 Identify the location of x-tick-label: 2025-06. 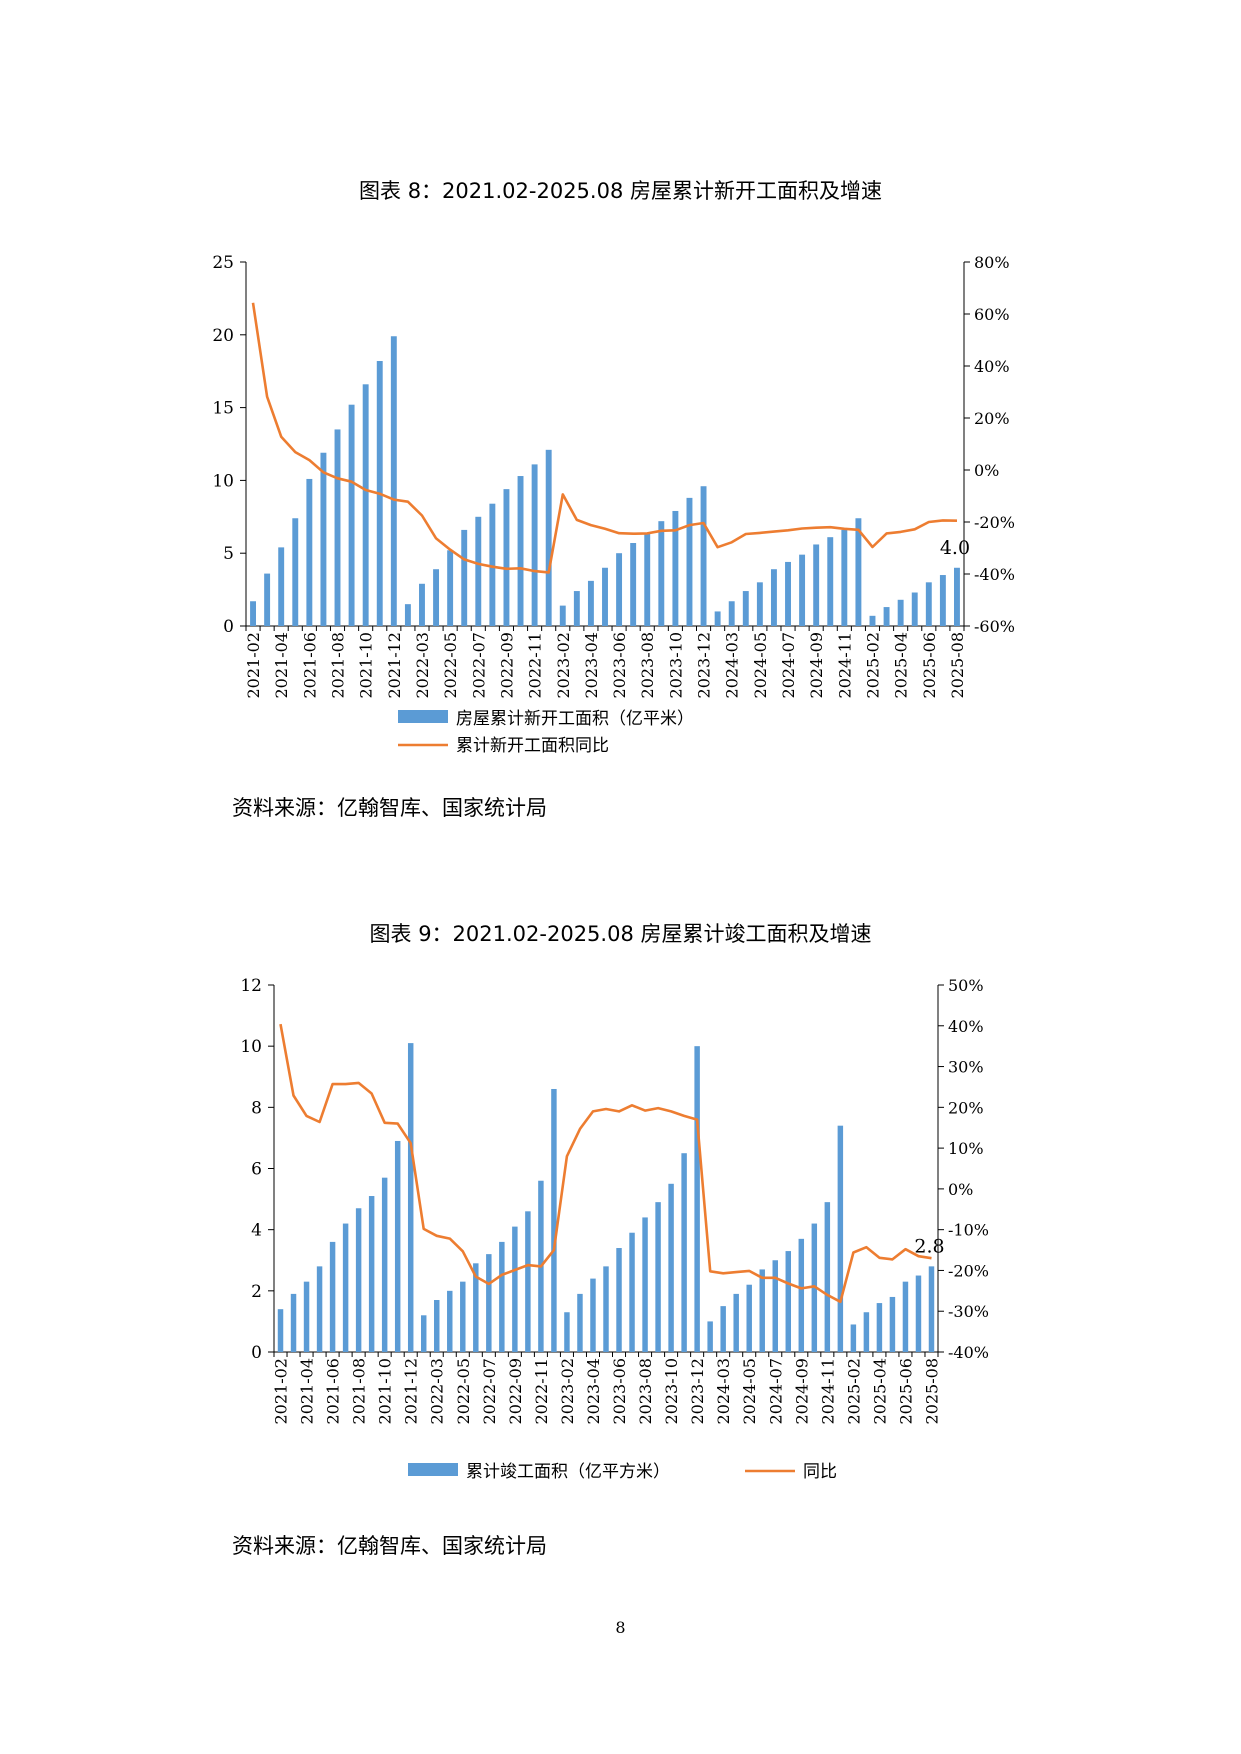
(929, 665).